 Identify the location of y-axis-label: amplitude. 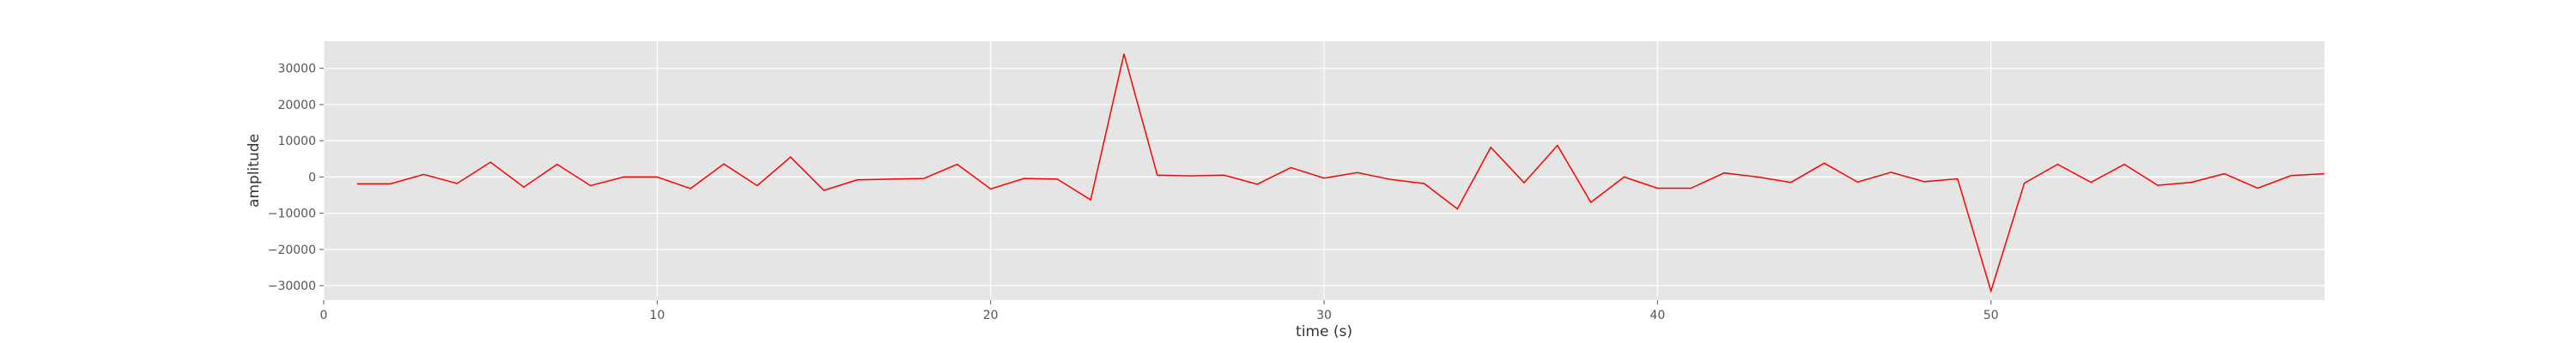
(254, 171).